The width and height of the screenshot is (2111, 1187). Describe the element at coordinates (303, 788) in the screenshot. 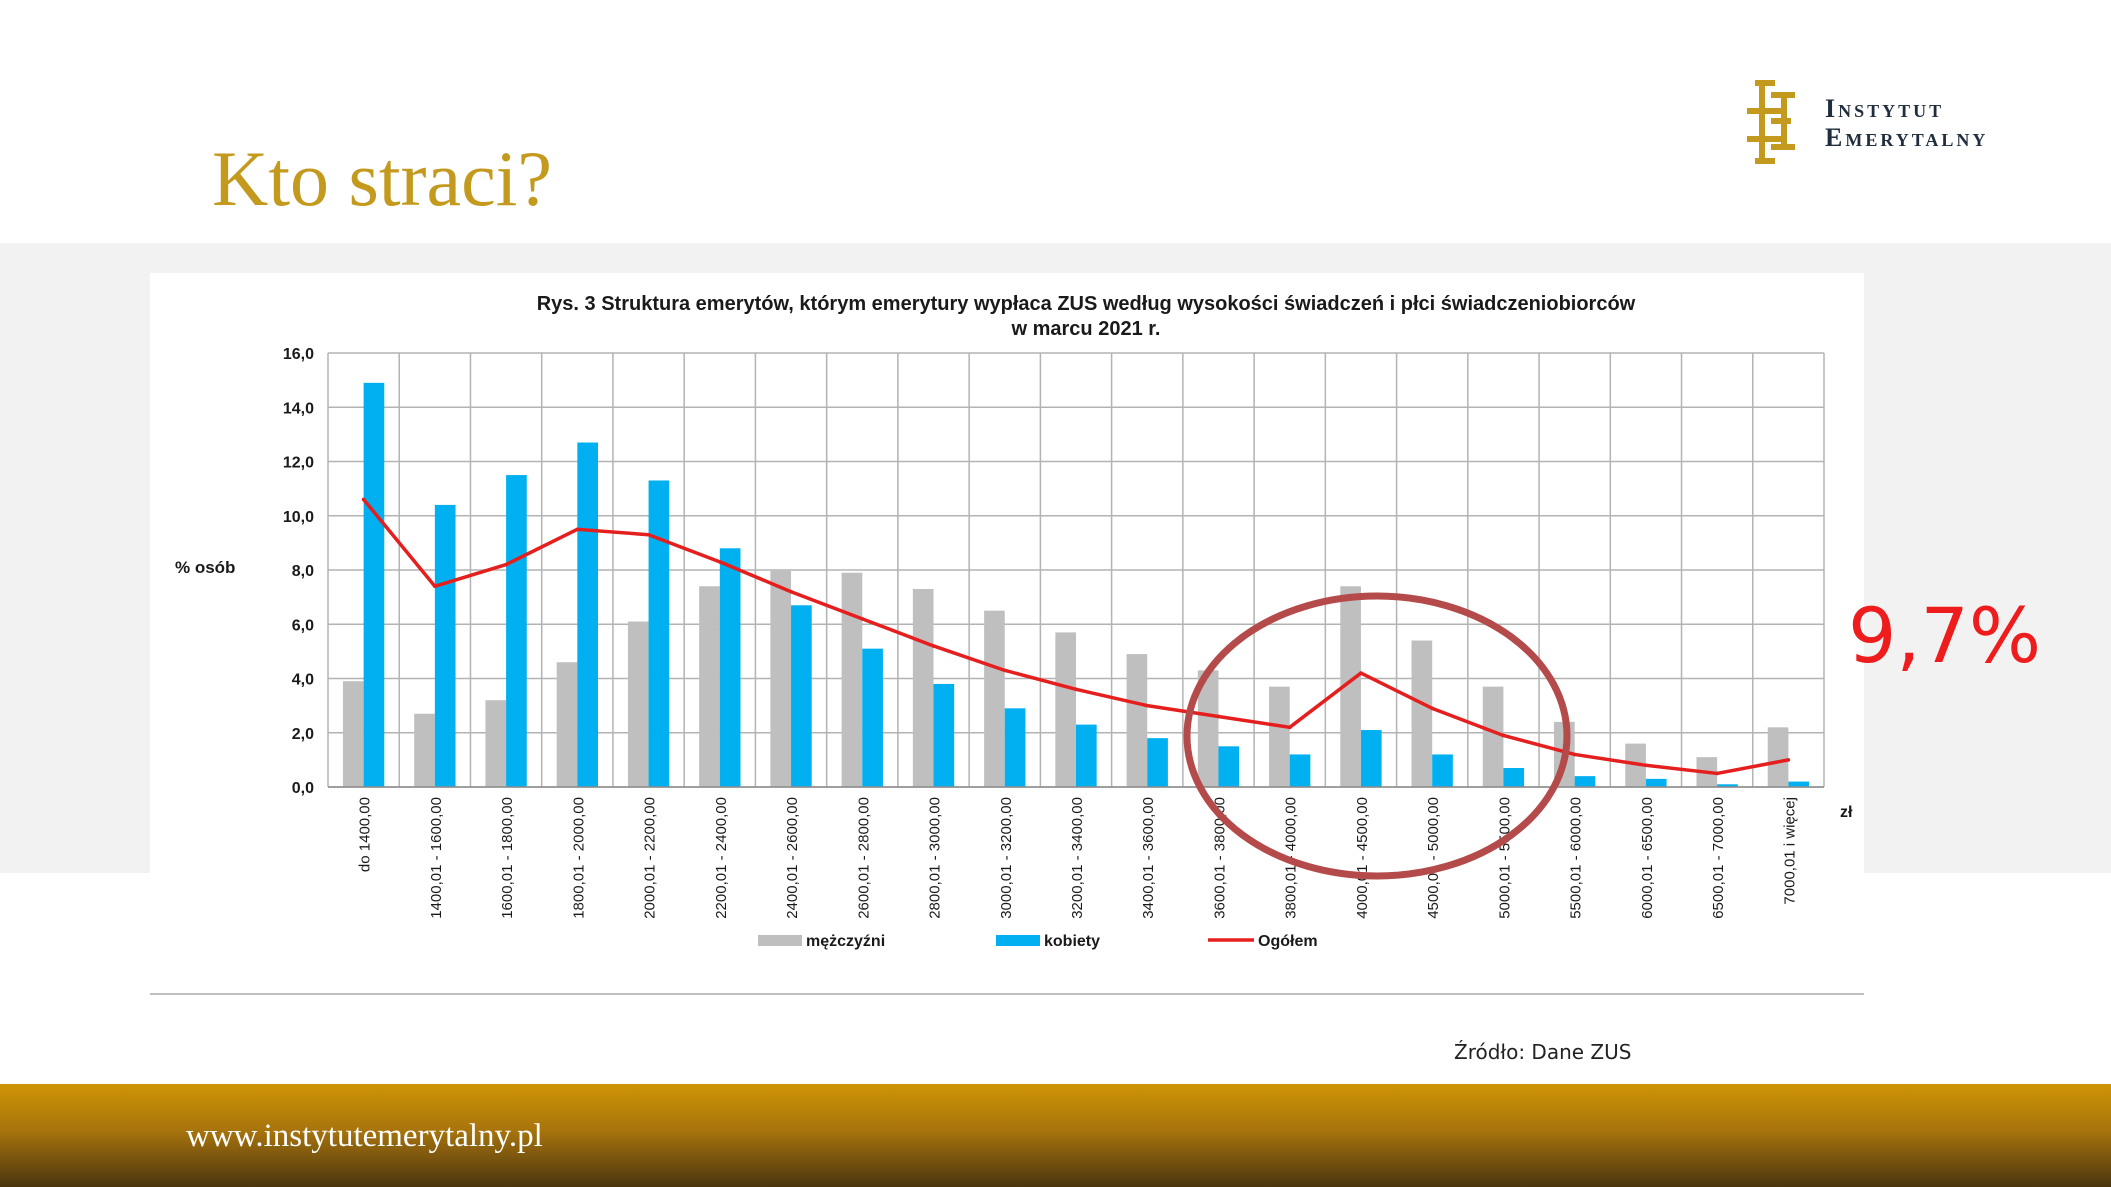

I see `y-tick-label: 0,0` at that location.